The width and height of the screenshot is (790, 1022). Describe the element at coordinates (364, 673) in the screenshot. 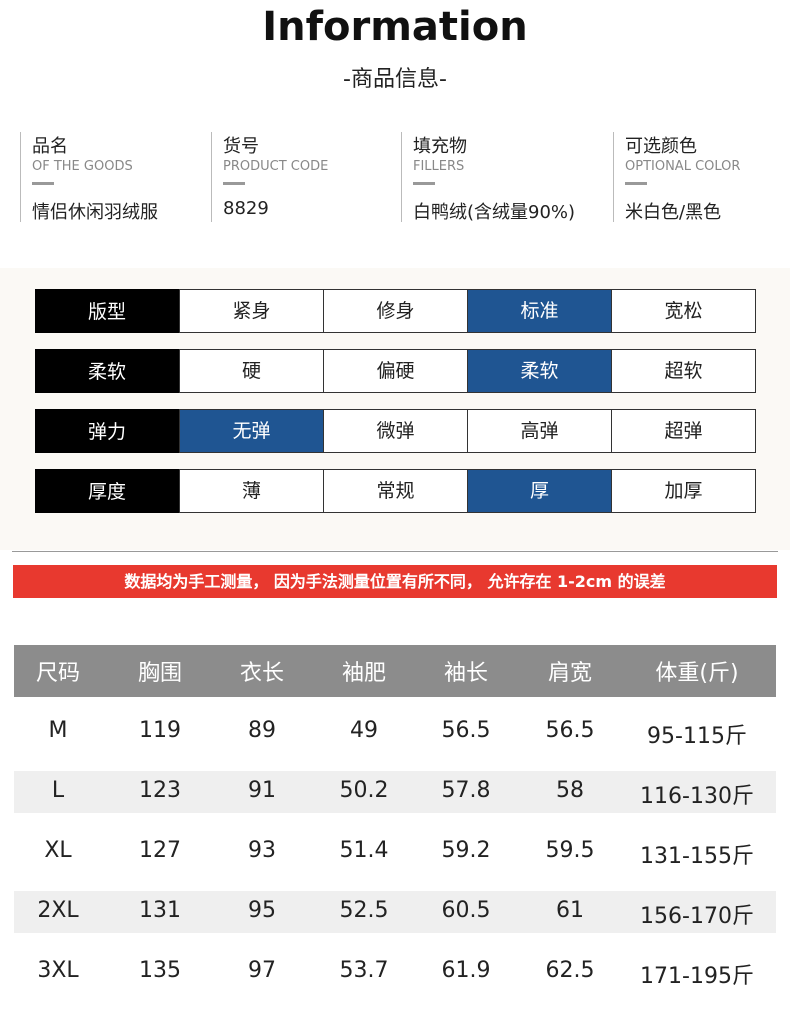

I see `table-header: 袖肥` at that location.